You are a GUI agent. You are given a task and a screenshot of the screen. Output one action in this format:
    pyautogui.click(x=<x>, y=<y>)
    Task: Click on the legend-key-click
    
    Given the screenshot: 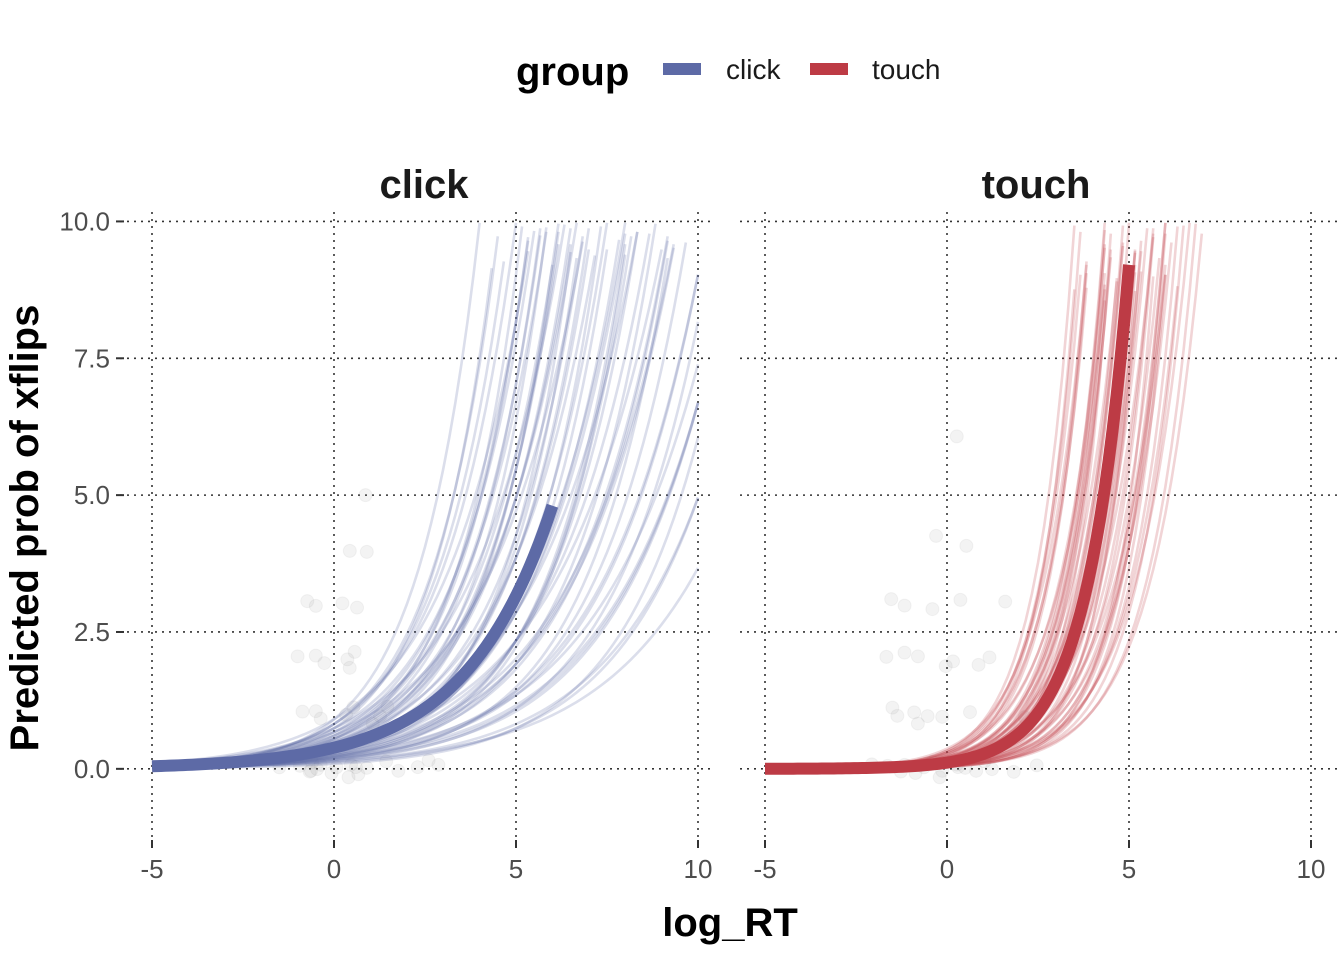 What is the action you would take?
    pyautogui.click(x=682, y=69)
    